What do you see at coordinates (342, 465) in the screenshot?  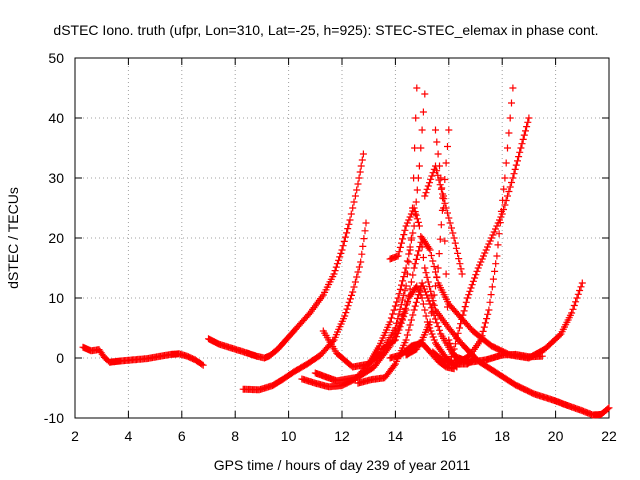 I see `x-axis-label: GPS time / hours of day 239 of year 2011` at bounding box center [342, 465].